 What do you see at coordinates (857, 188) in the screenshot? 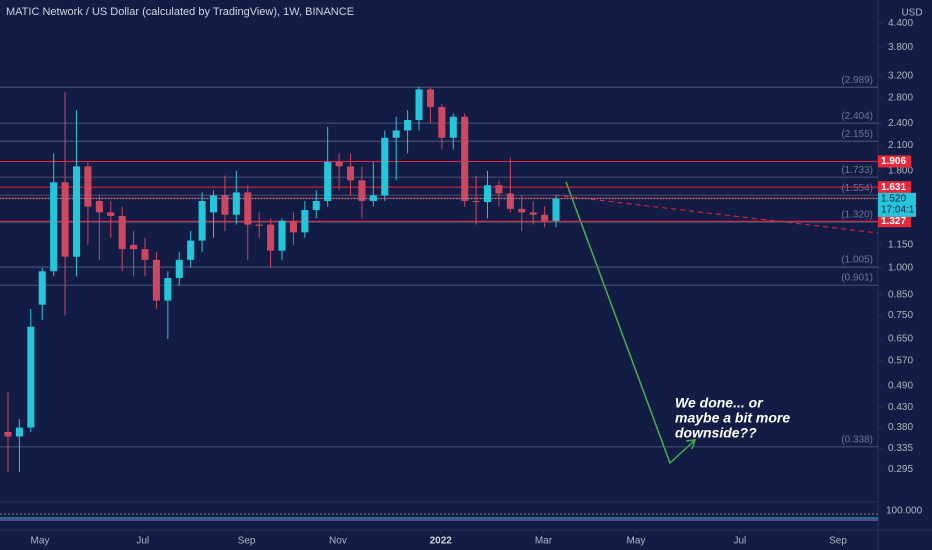
I see `fib-label: (1.554)` at bounding box center [857, 188].